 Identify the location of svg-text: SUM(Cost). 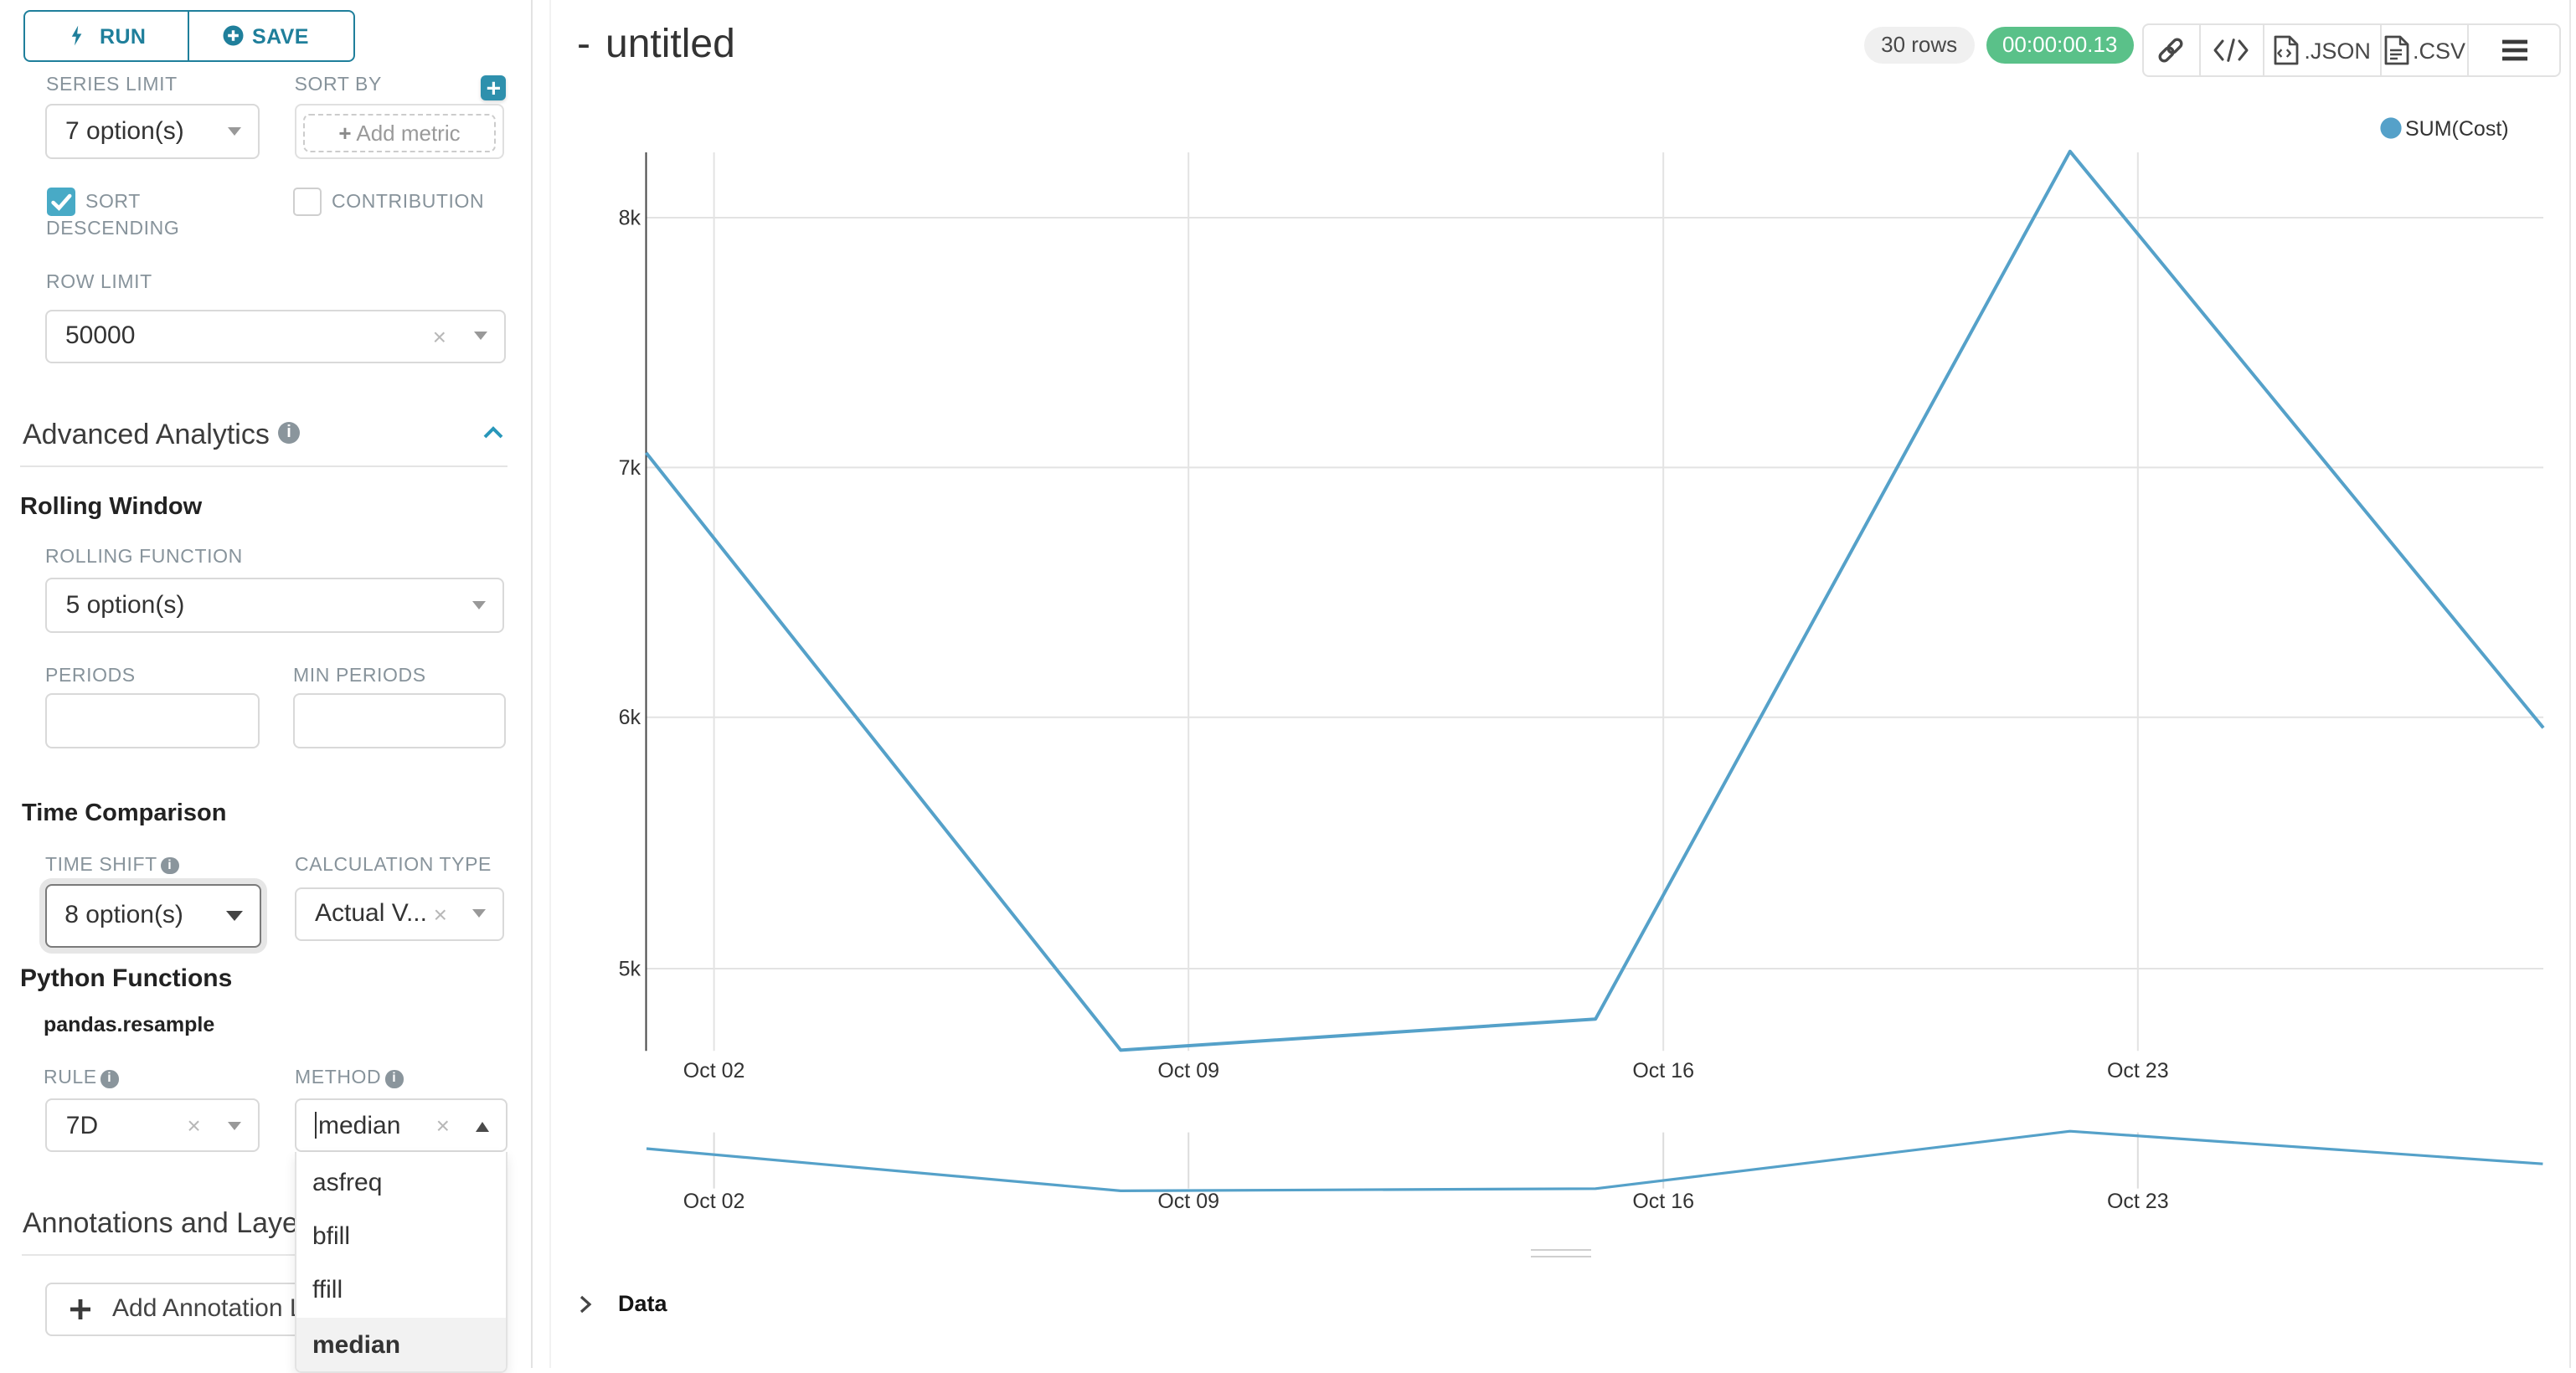
(2457, 129).